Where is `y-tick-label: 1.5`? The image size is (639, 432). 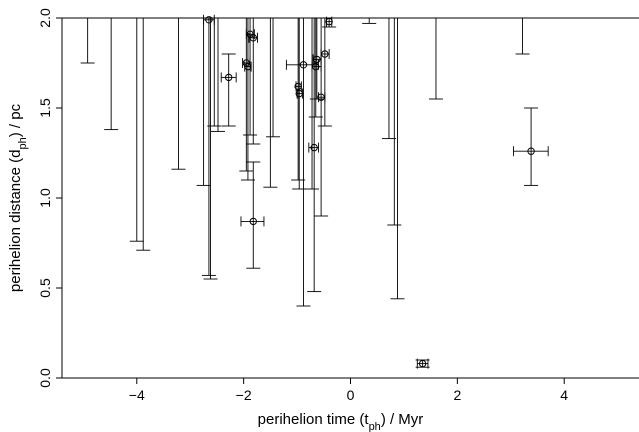 y-tick-label: 1.5 is located at coordinates (45, 108).